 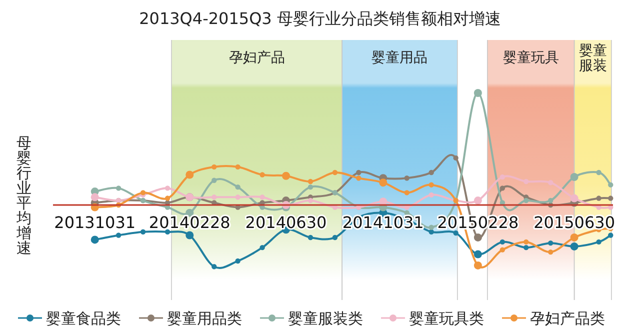 What do you see at coordinates (256, 58) in the screenshot?
I see `band-label: 孕妇产品` at bounding box center [256, 58].